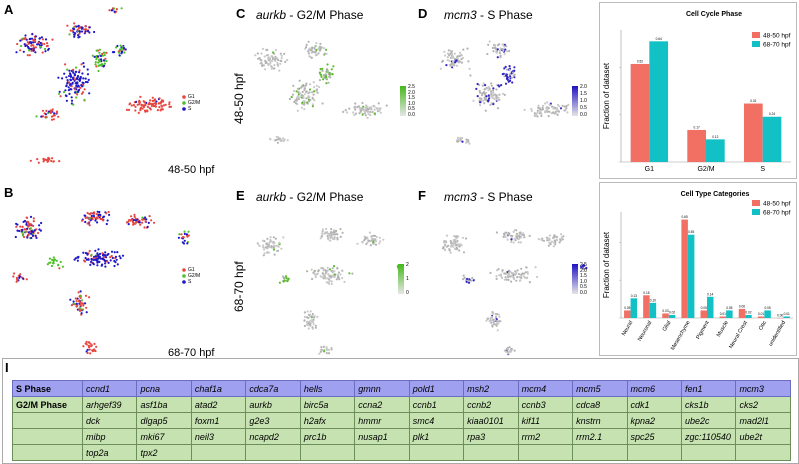 The width and height of the screenshot is (799, 464). What do you see at coordinates (436, 437) in the screenshot?
I see `gene-cell: plk1` at bounding box center [436, 437].